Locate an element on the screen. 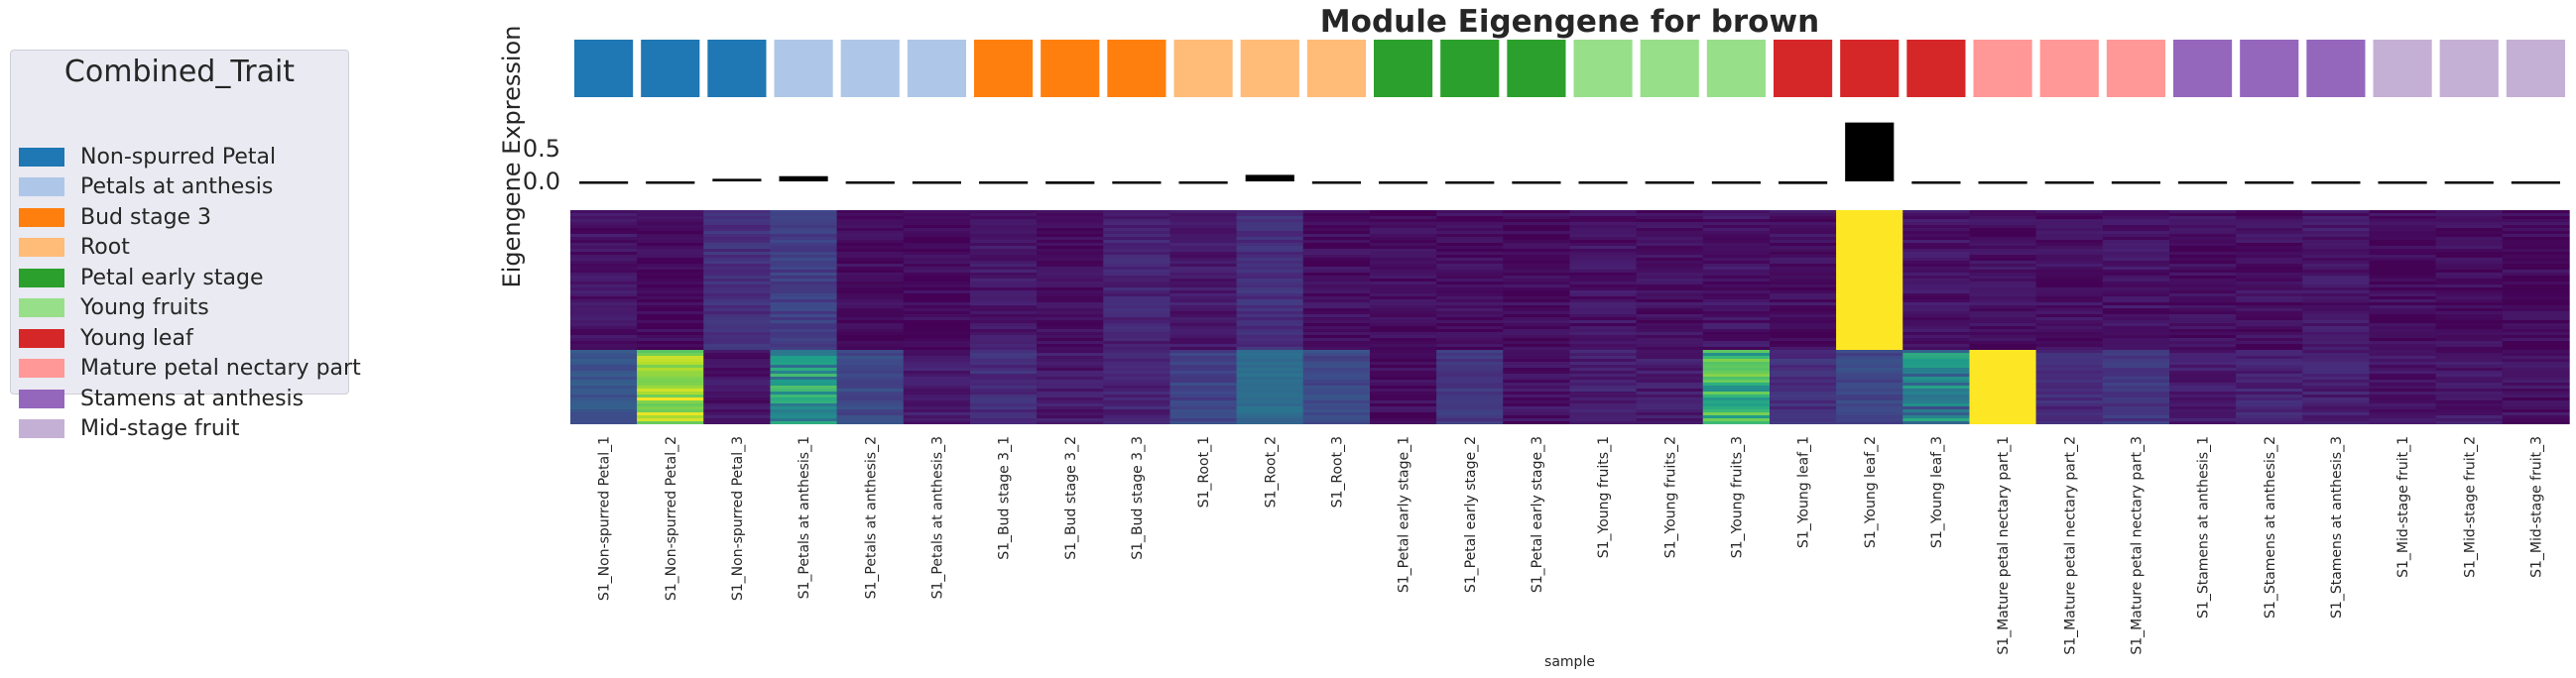 This screenshot has height=678, width=2576. legend-item: Mature petal nectary part is located at coordinates (190, 369).